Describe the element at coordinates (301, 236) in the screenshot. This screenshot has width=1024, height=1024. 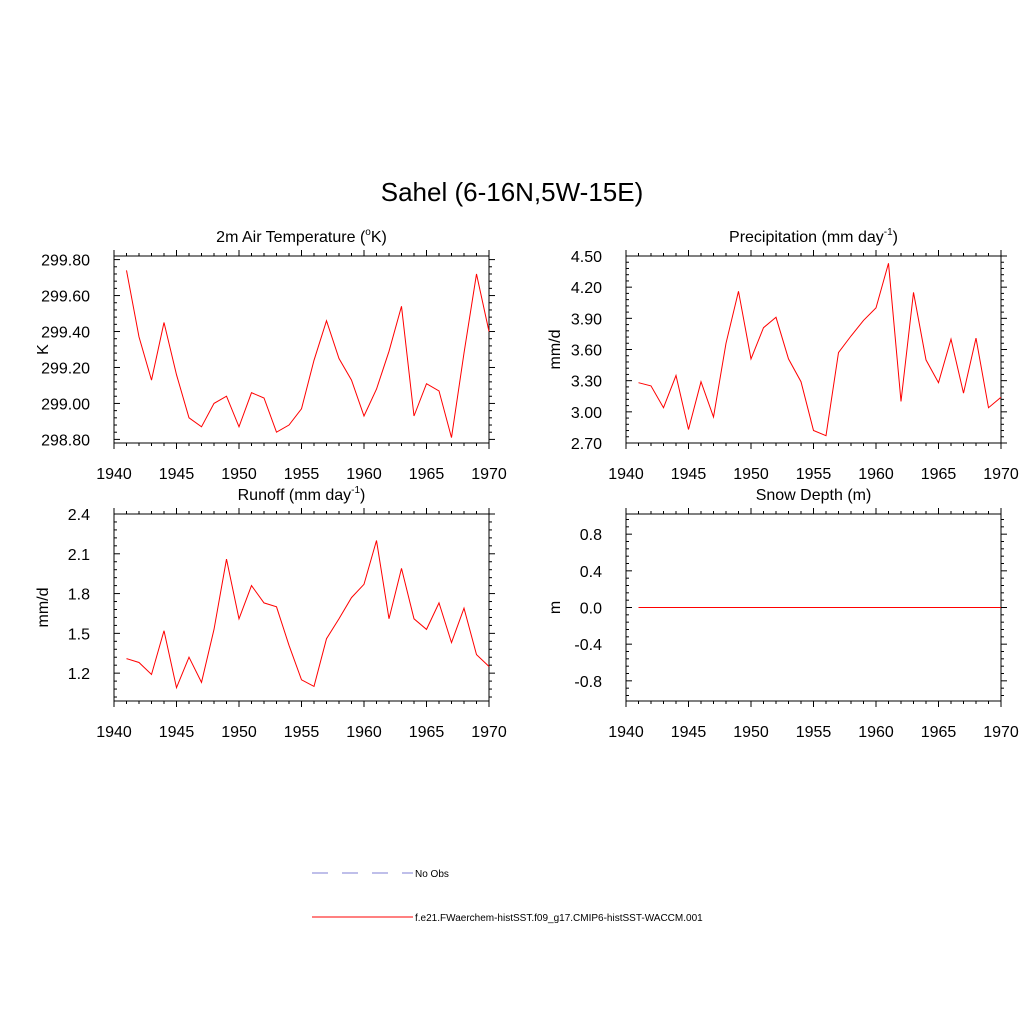
I see `panel-title: 2m Air Temperature (oK)` at that location.